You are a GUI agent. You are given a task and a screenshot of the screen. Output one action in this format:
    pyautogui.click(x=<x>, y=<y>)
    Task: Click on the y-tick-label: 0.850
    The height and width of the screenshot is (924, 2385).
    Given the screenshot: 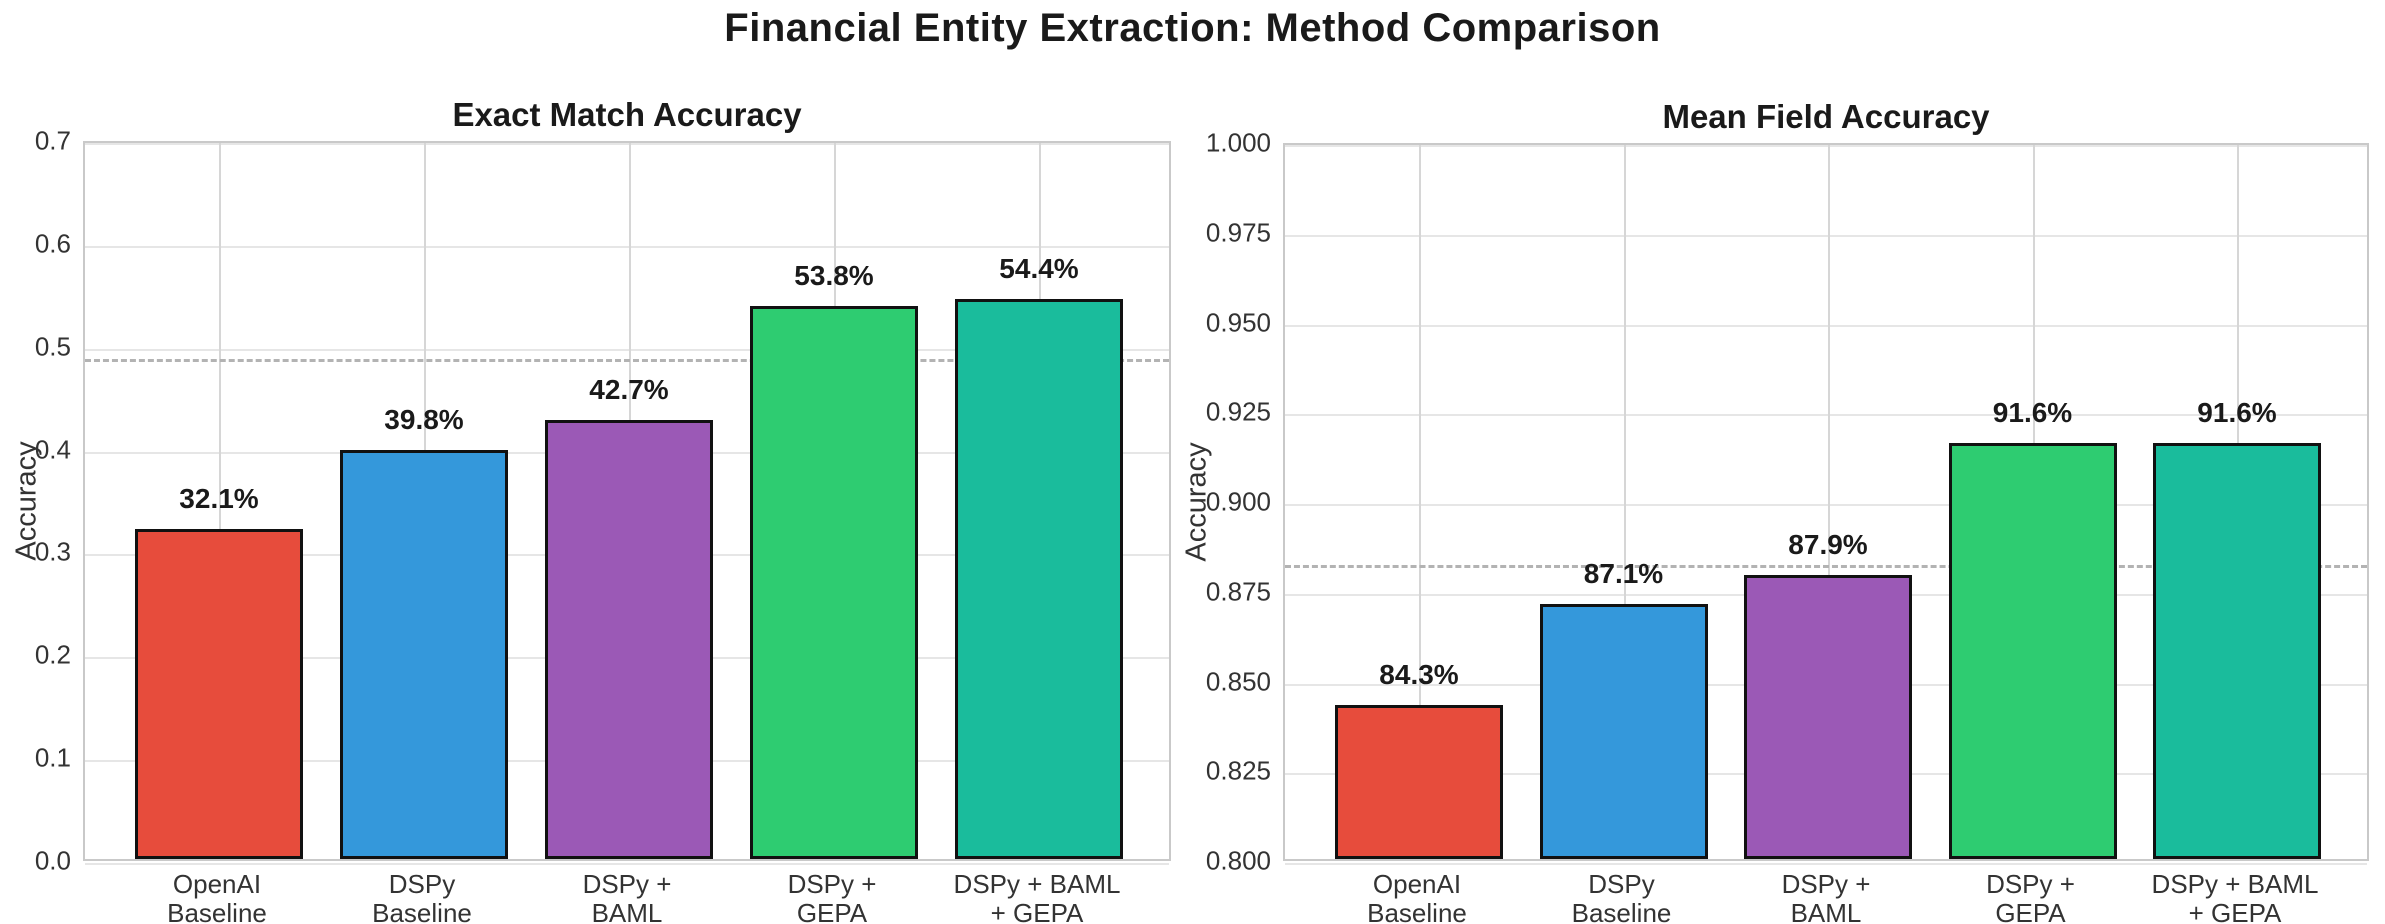 What is the action you would take?
    pyautogui.click(x=1238, y=681)
    